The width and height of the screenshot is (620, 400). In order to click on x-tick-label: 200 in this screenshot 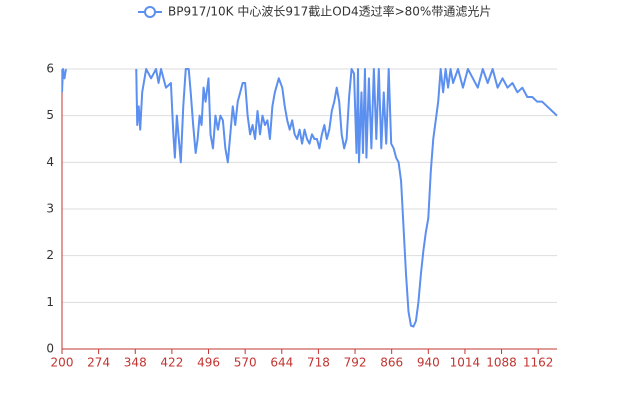, I will do `click(62, 363)`.